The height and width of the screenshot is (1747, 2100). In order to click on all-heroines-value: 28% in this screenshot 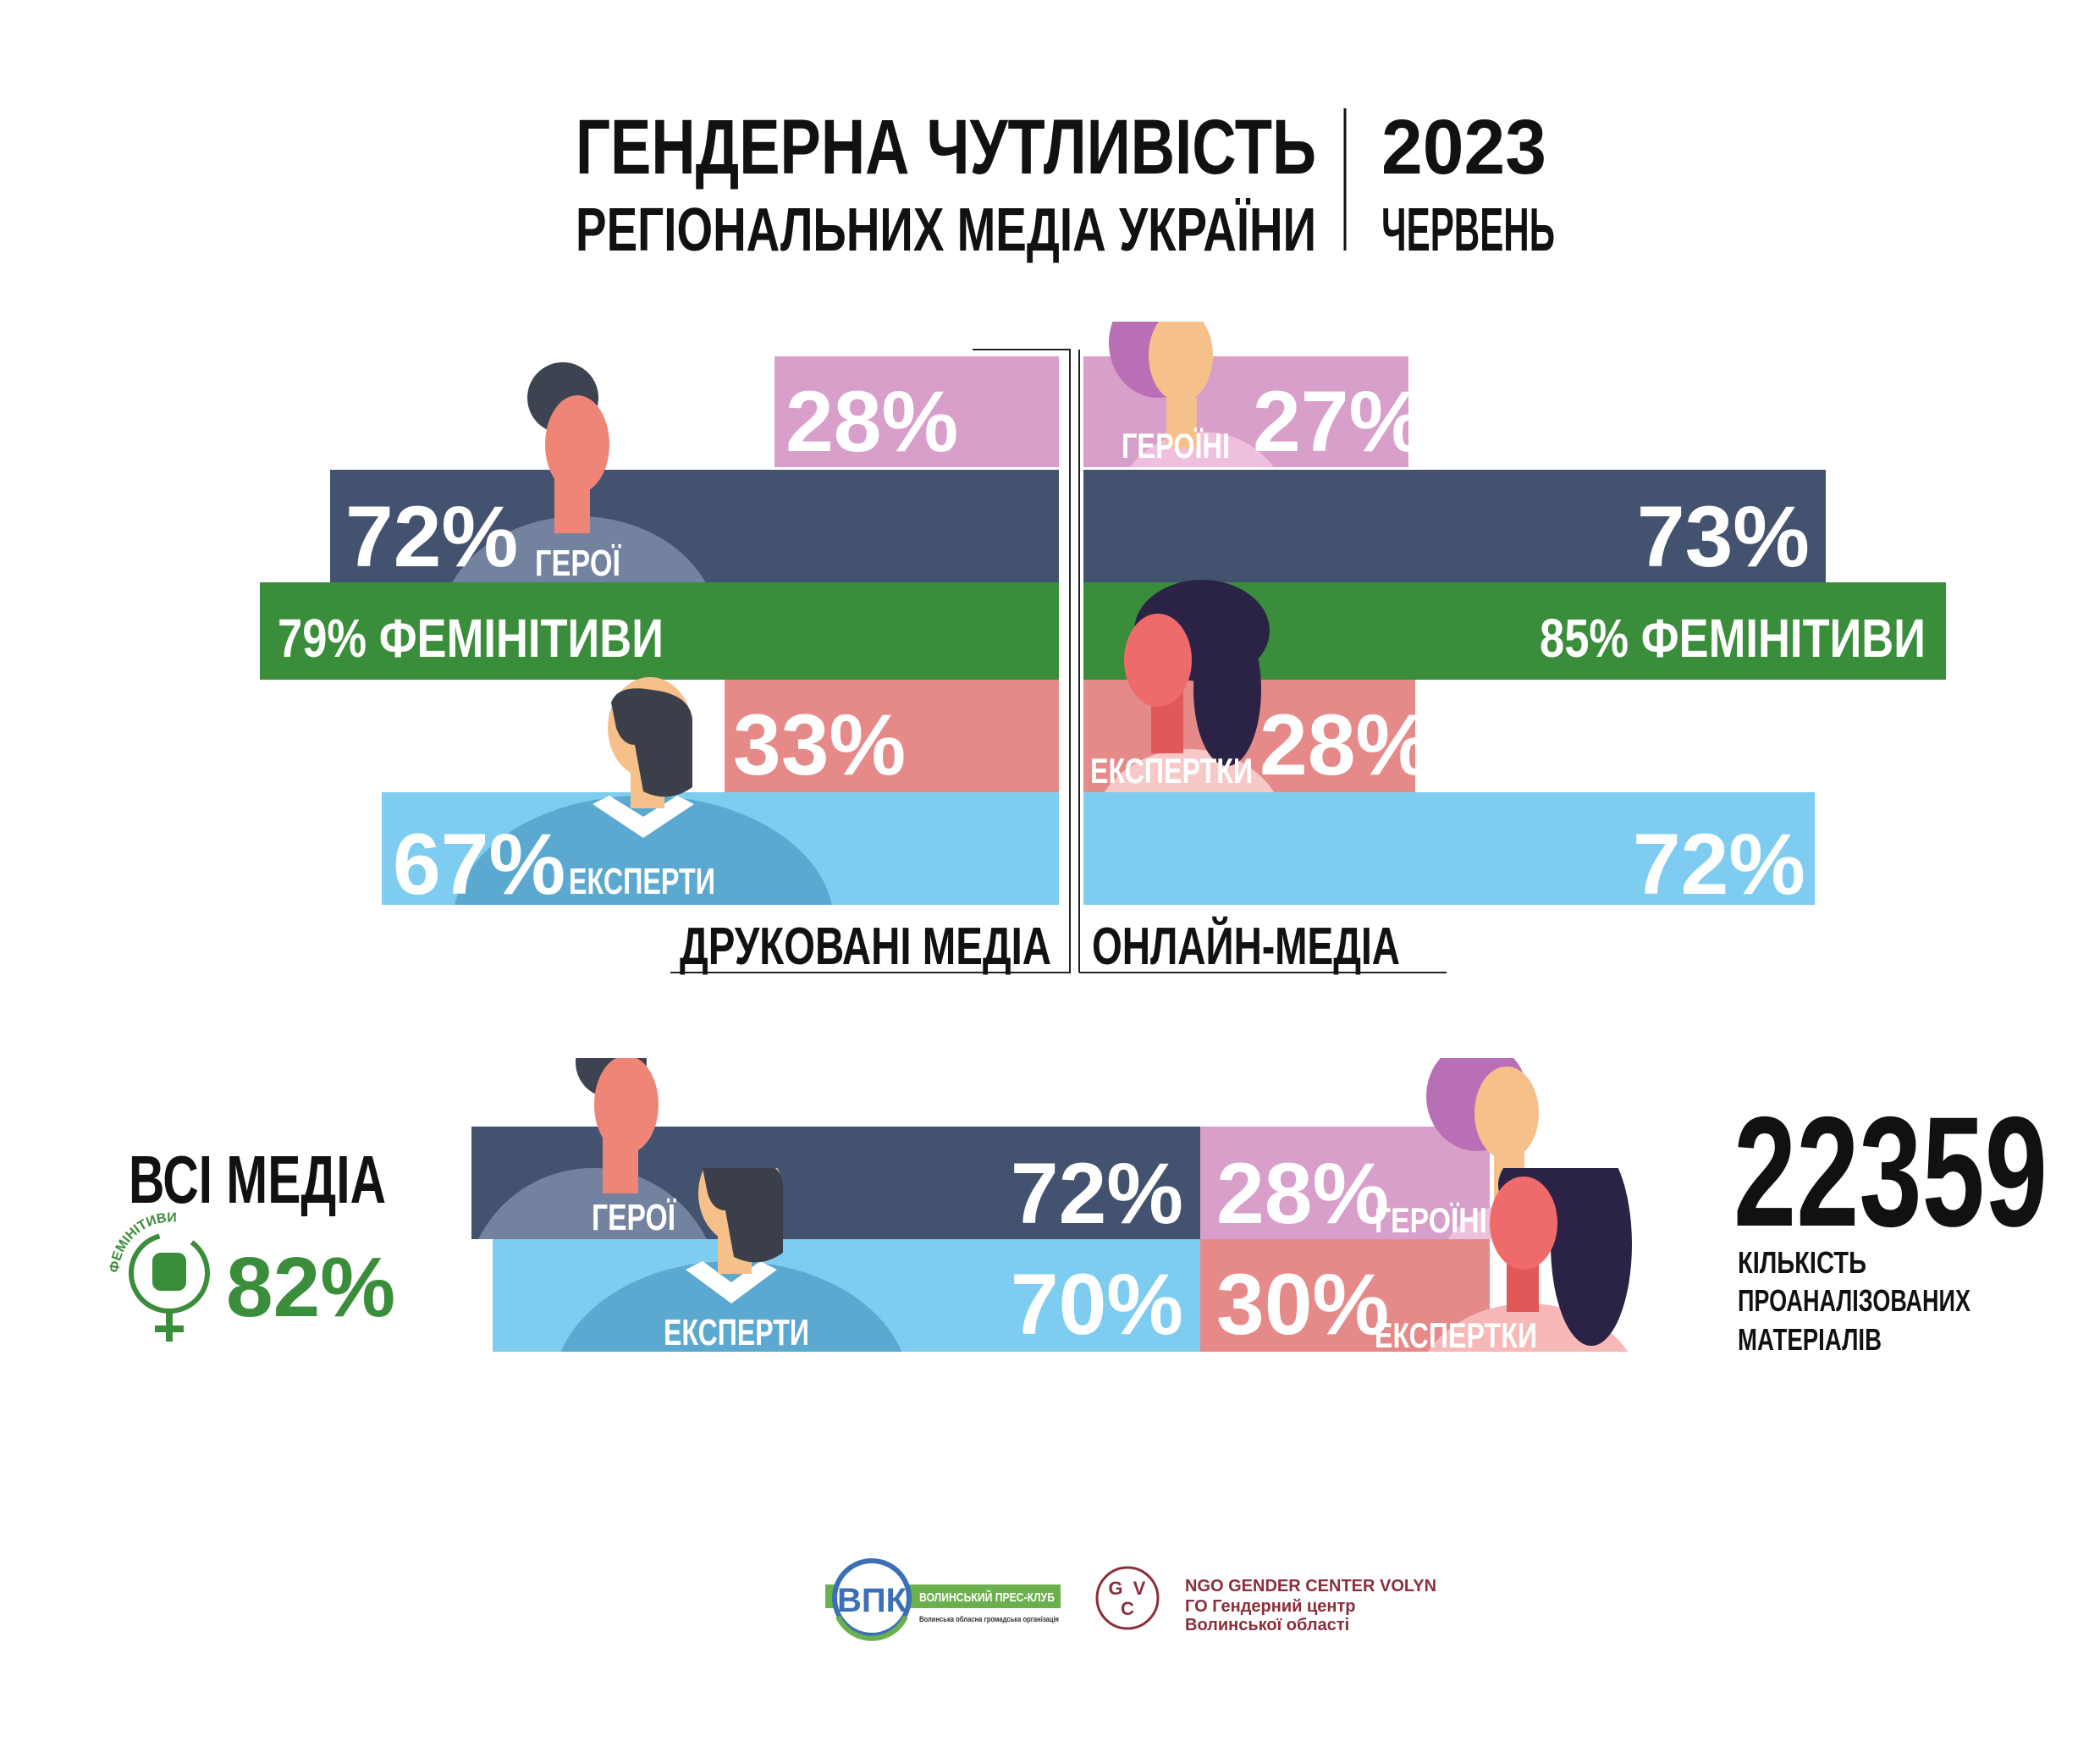, I will do `click(1302, 1193)`.